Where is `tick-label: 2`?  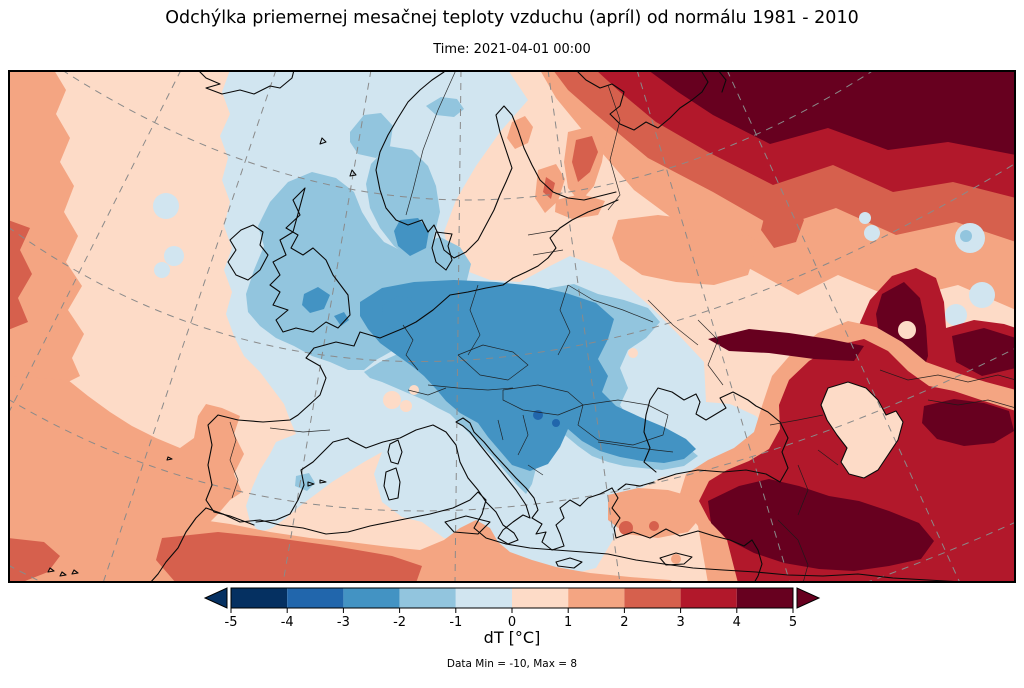 tick-label: 2 is located at coordinates (624, 622).